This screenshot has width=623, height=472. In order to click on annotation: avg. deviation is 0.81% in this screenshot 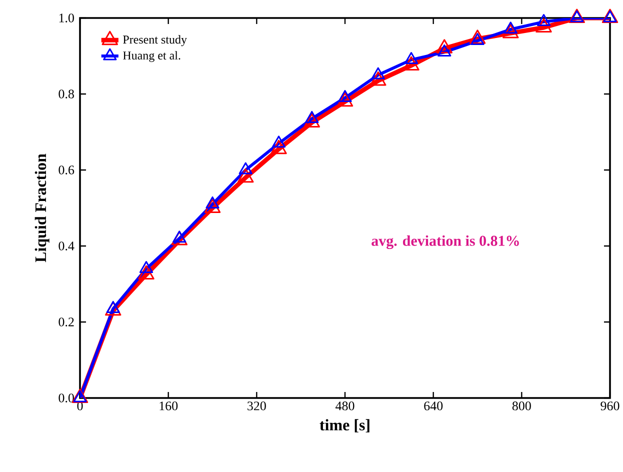, I will do `click(445, 242)`.